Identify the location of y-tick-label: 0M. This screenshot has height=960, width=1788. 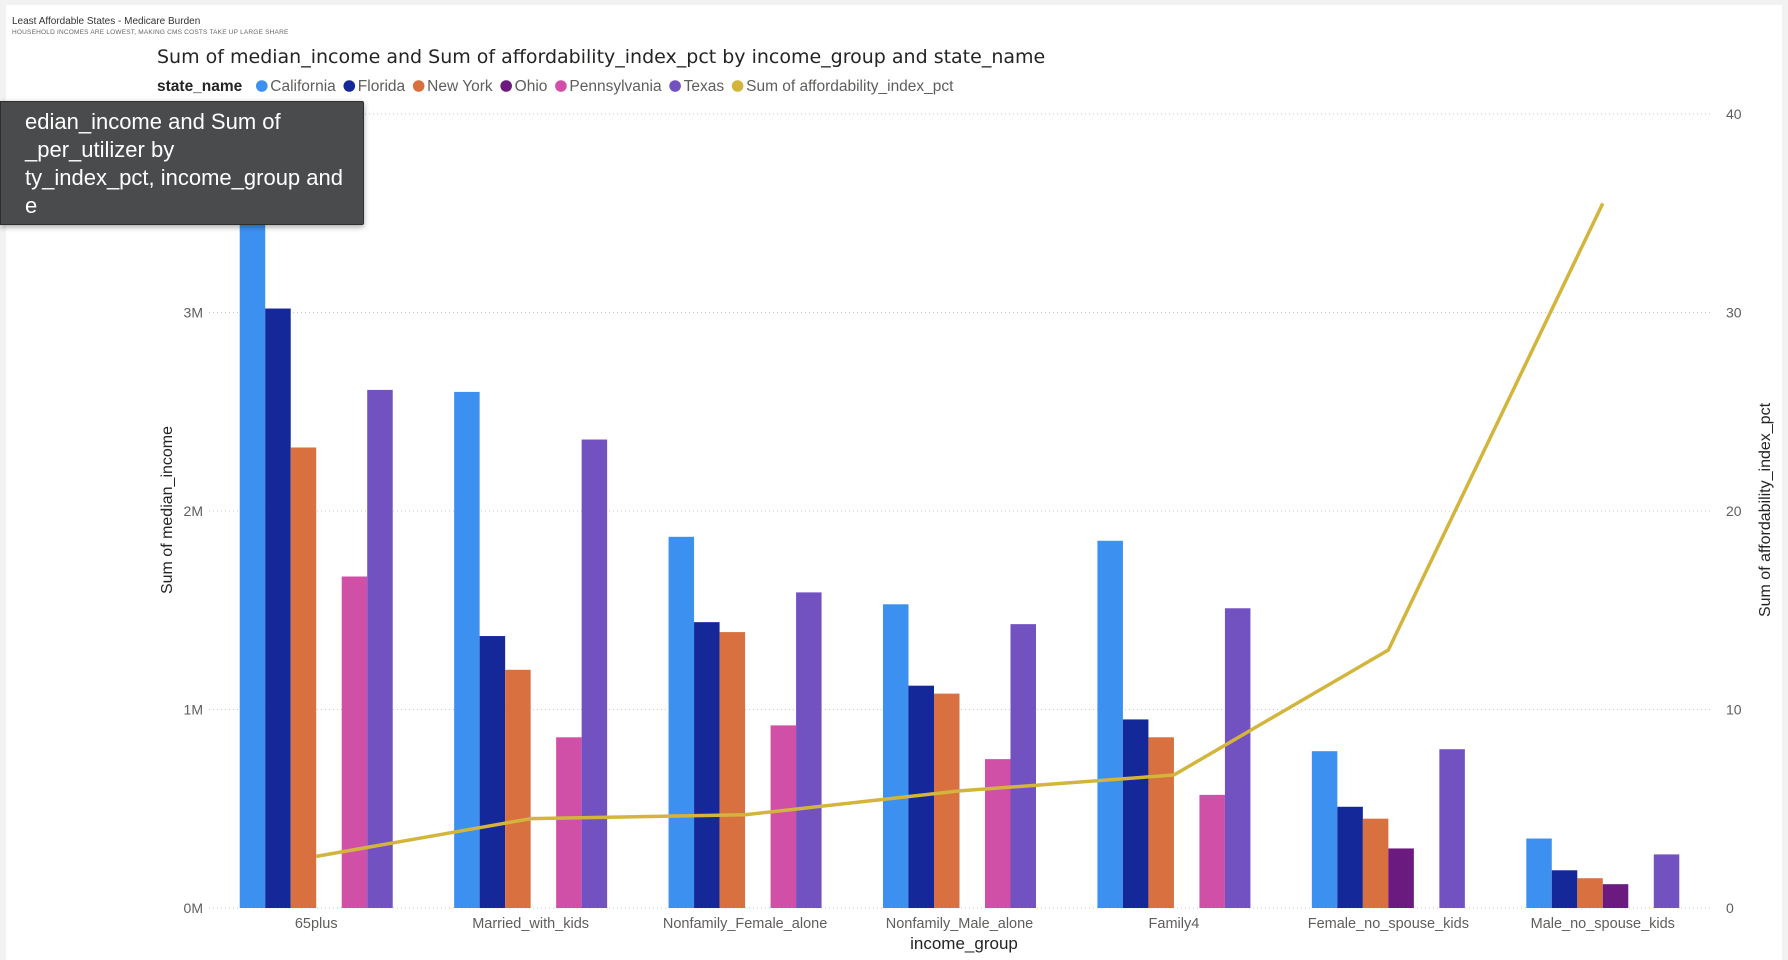
(193, 908).